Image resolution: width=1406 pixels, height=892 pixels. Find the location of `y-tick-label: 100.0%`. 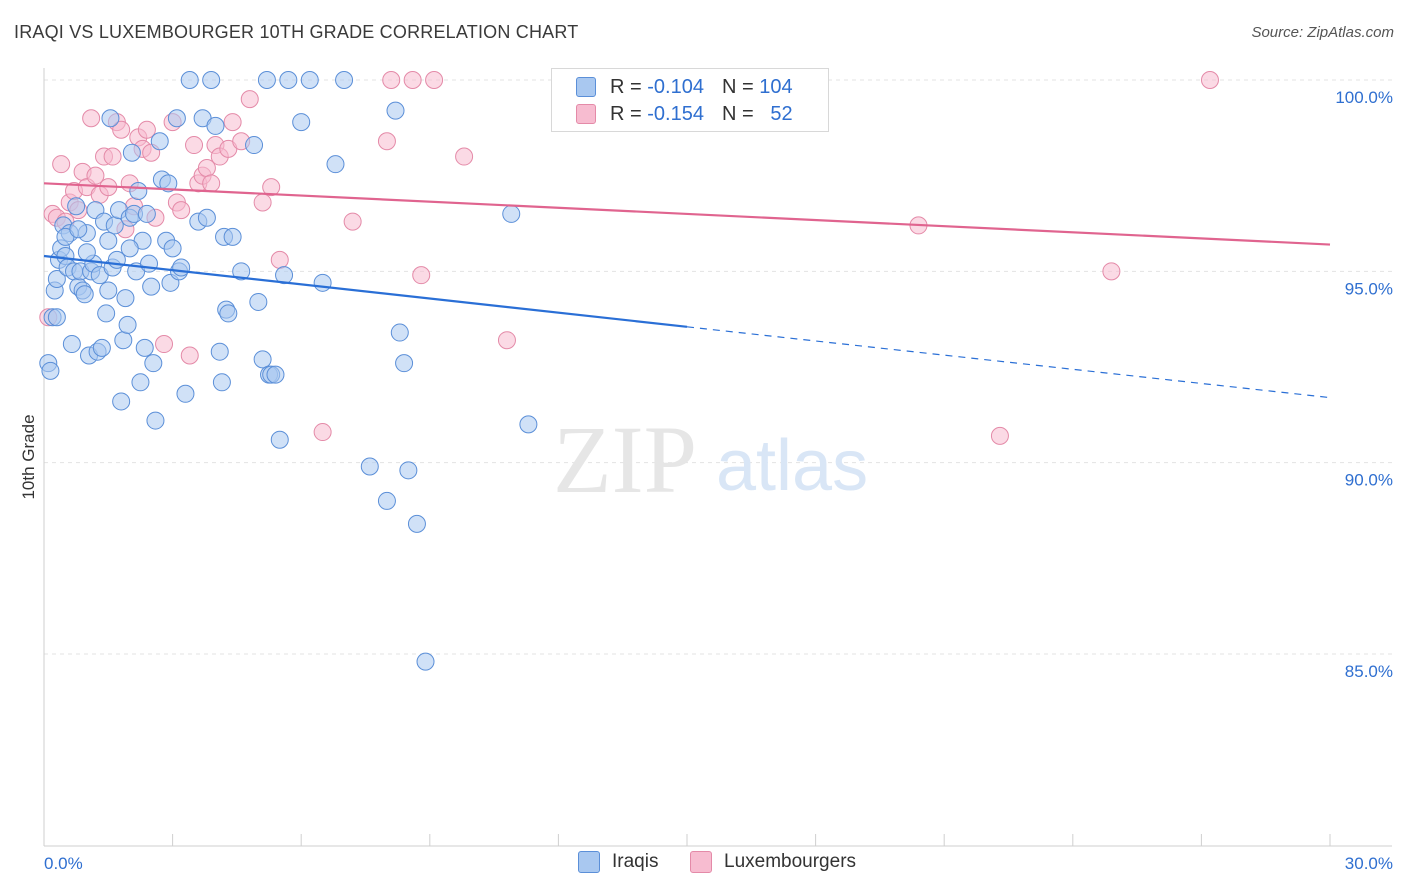

y-tick-label: 100.0% is located at coordinates (1364, 97).